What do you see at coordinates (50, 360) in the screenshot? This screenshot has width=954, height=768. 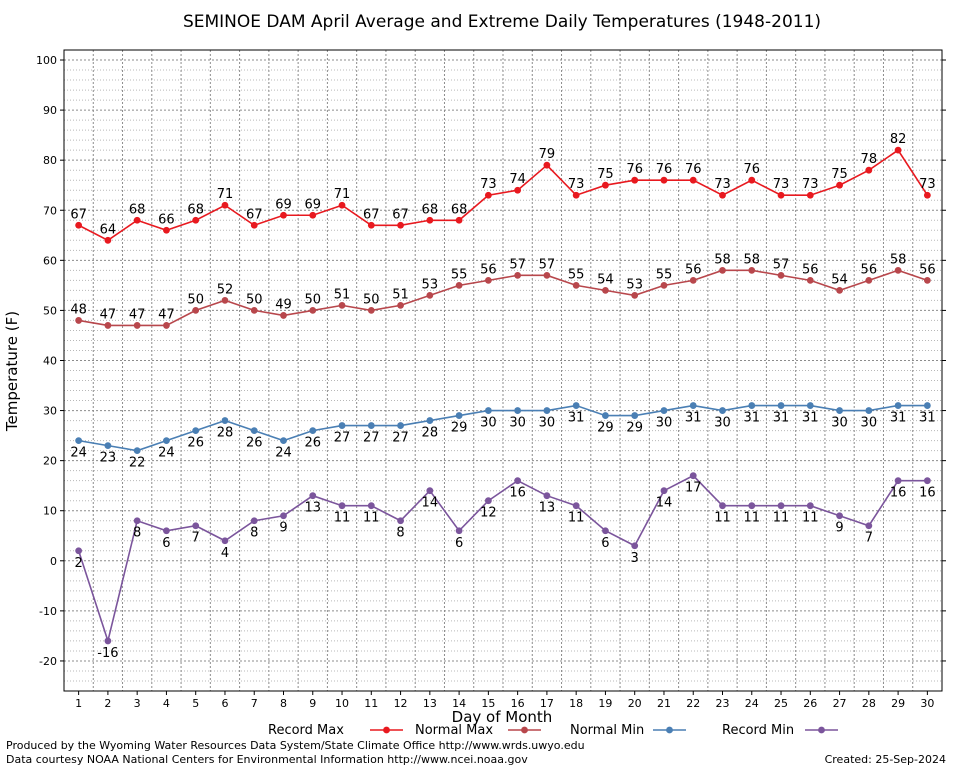 I see `y-tick-label: 40` at bounding box center [50, 360].